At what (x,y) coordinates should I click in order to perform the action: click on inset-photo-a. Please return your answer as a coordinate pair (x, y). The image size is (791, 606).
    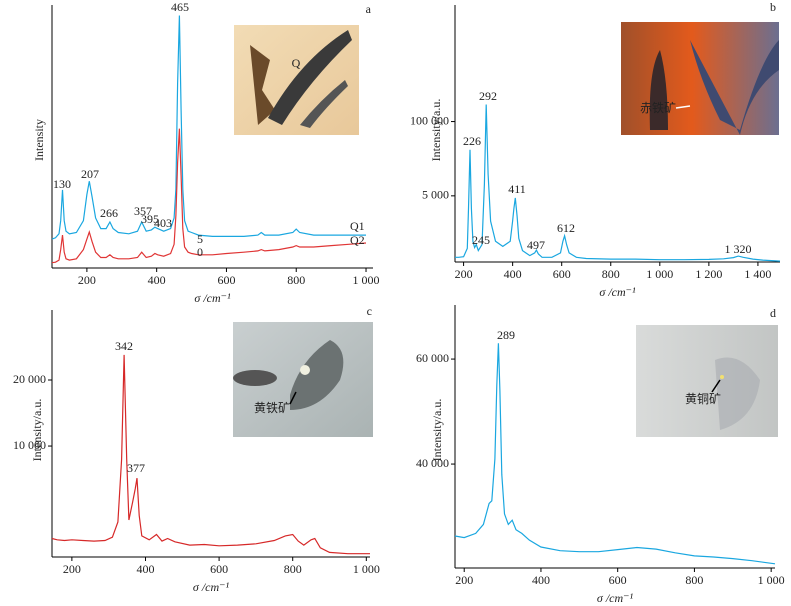
    Looking at the image, I should click on (296, 80).